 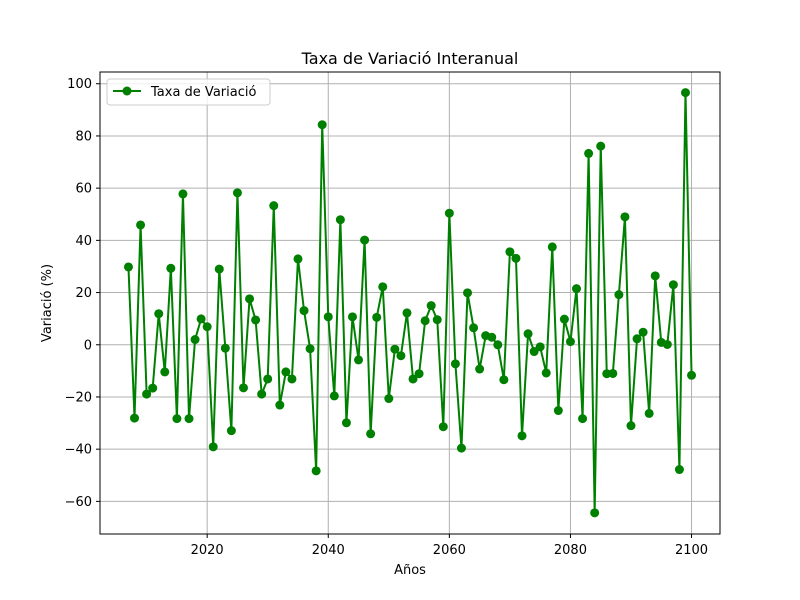 I want to click on y-tick-label: 40, so click(x=83, y=241).